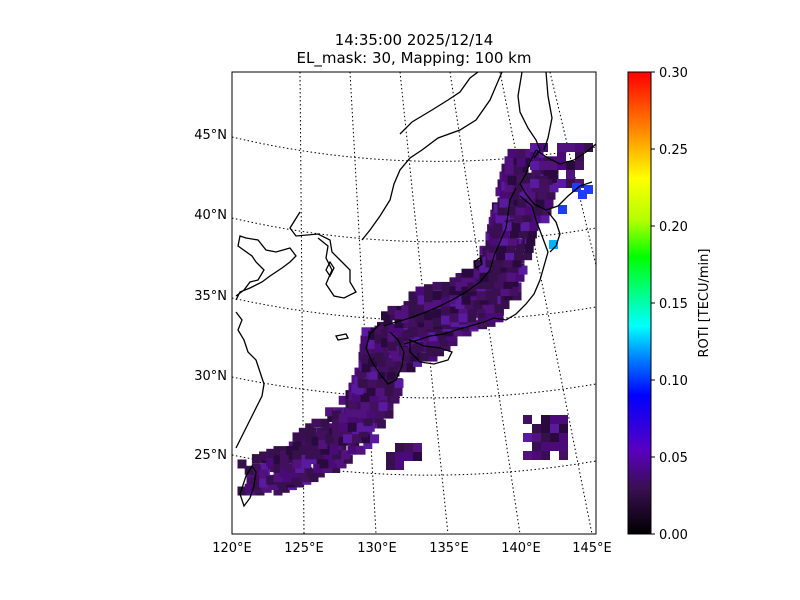  What do you see at coordinates (304, 548) in the screenshot?
I see `lon-label-125: 125°E` at bounding box center [304, 548].